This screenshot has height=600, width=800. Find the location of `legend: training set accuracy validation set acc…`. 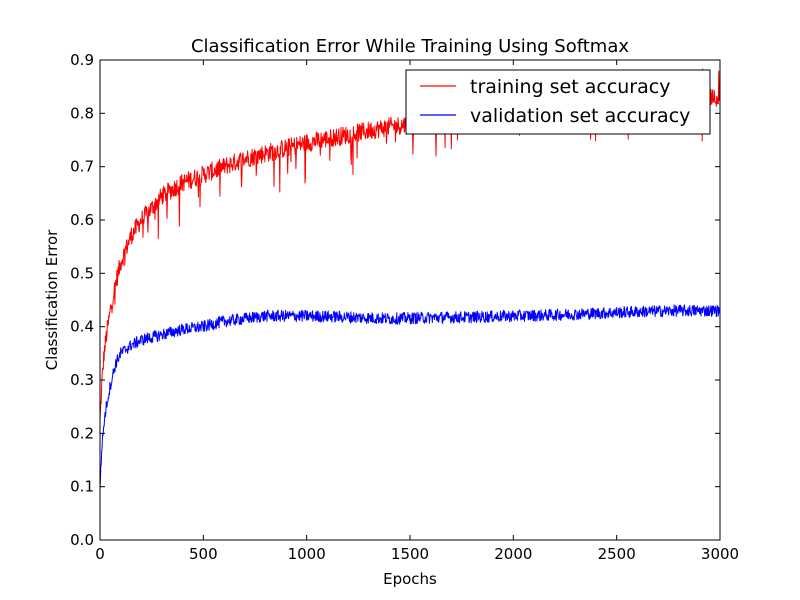

legend: training set accuracy validation set acc… is located at coordinates (558, 102).